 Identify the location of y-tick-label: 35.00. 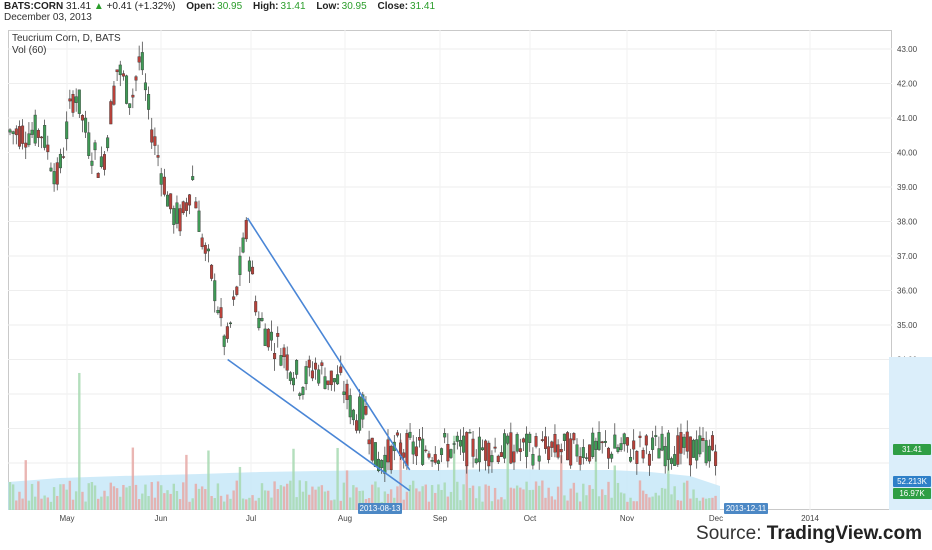
(907, 325).